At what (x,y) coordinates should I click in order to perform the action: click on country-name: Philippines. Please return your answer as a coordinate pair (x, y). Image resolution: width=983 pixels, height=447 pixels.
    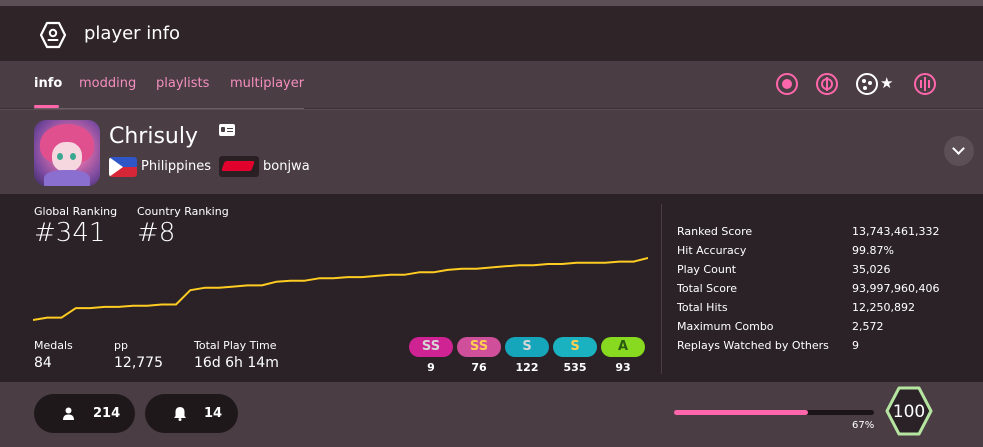
    Looking at the image, I should click on (176, 166).